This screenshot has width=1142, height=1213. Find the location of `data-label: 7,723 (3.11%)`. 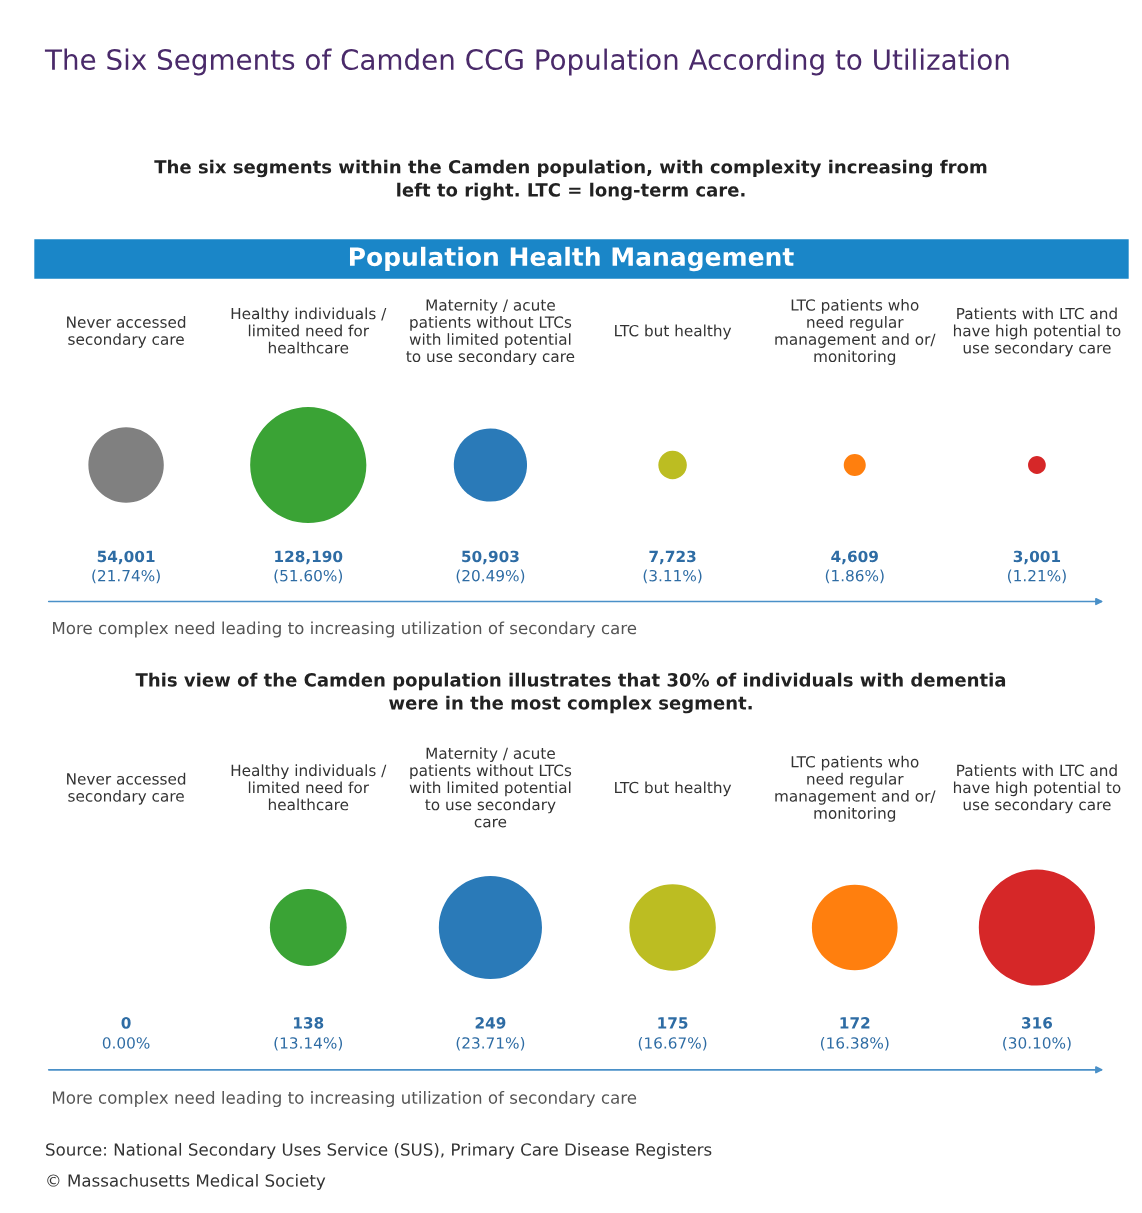

data-label: 7,723 (3.11%) is located at coordinates (672, 567).